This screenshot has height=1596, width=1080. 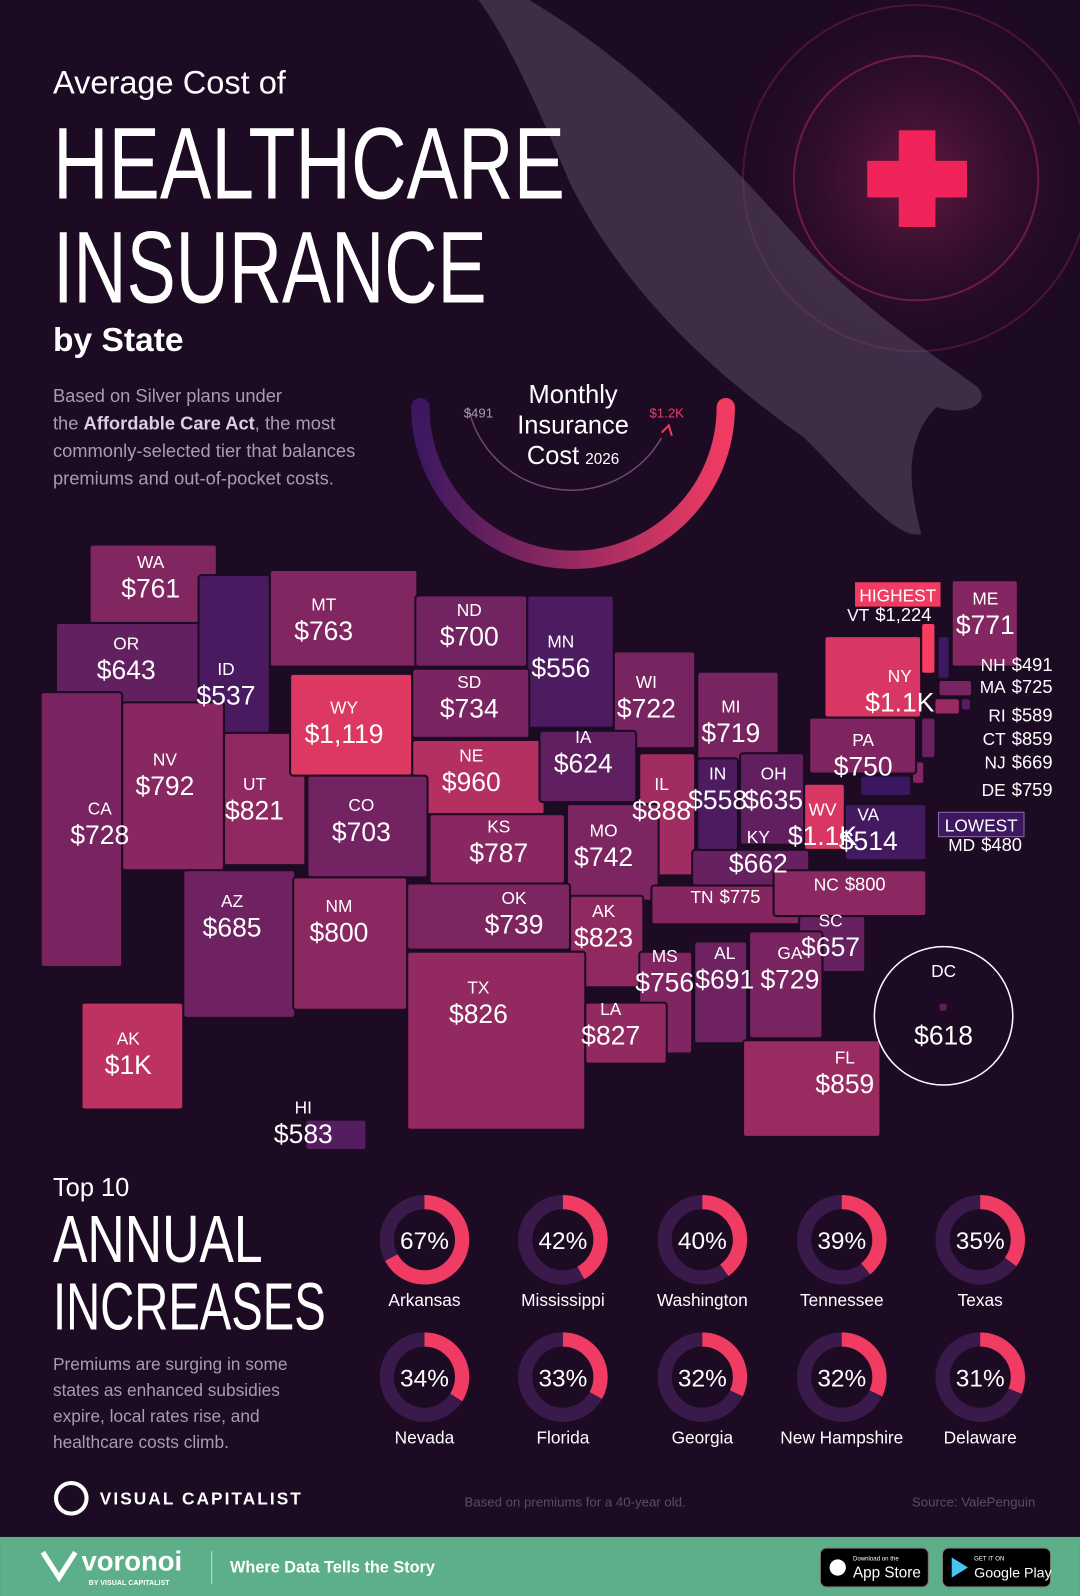 I want to click on state-value: $725, so click(x=1032, y=686).